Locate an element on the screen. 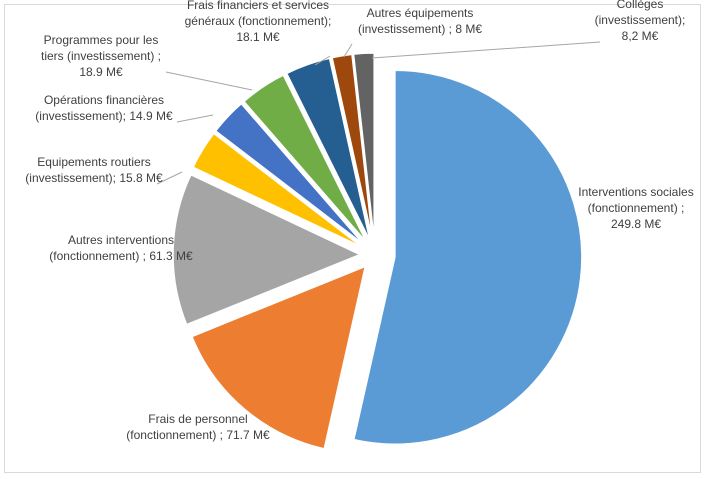 Image resolution: width=707 pixels, height=479 pixels. slice-label-line: (investissement) ; 8 M€ is located at coordinates (420, 29).